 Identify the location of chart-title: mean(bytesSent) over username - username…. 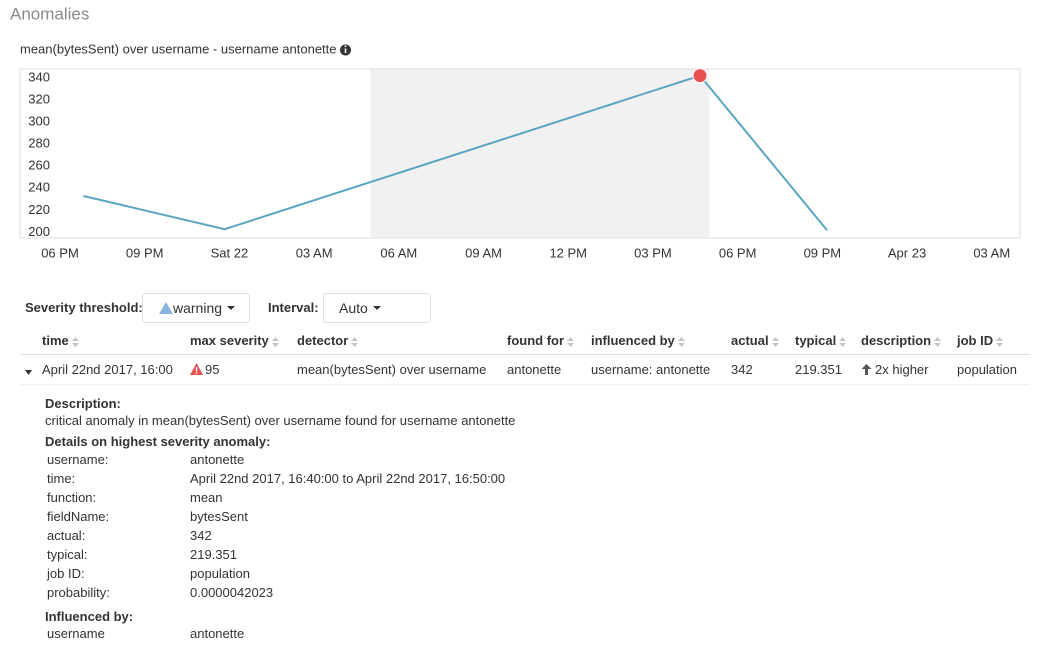
(178, 48).